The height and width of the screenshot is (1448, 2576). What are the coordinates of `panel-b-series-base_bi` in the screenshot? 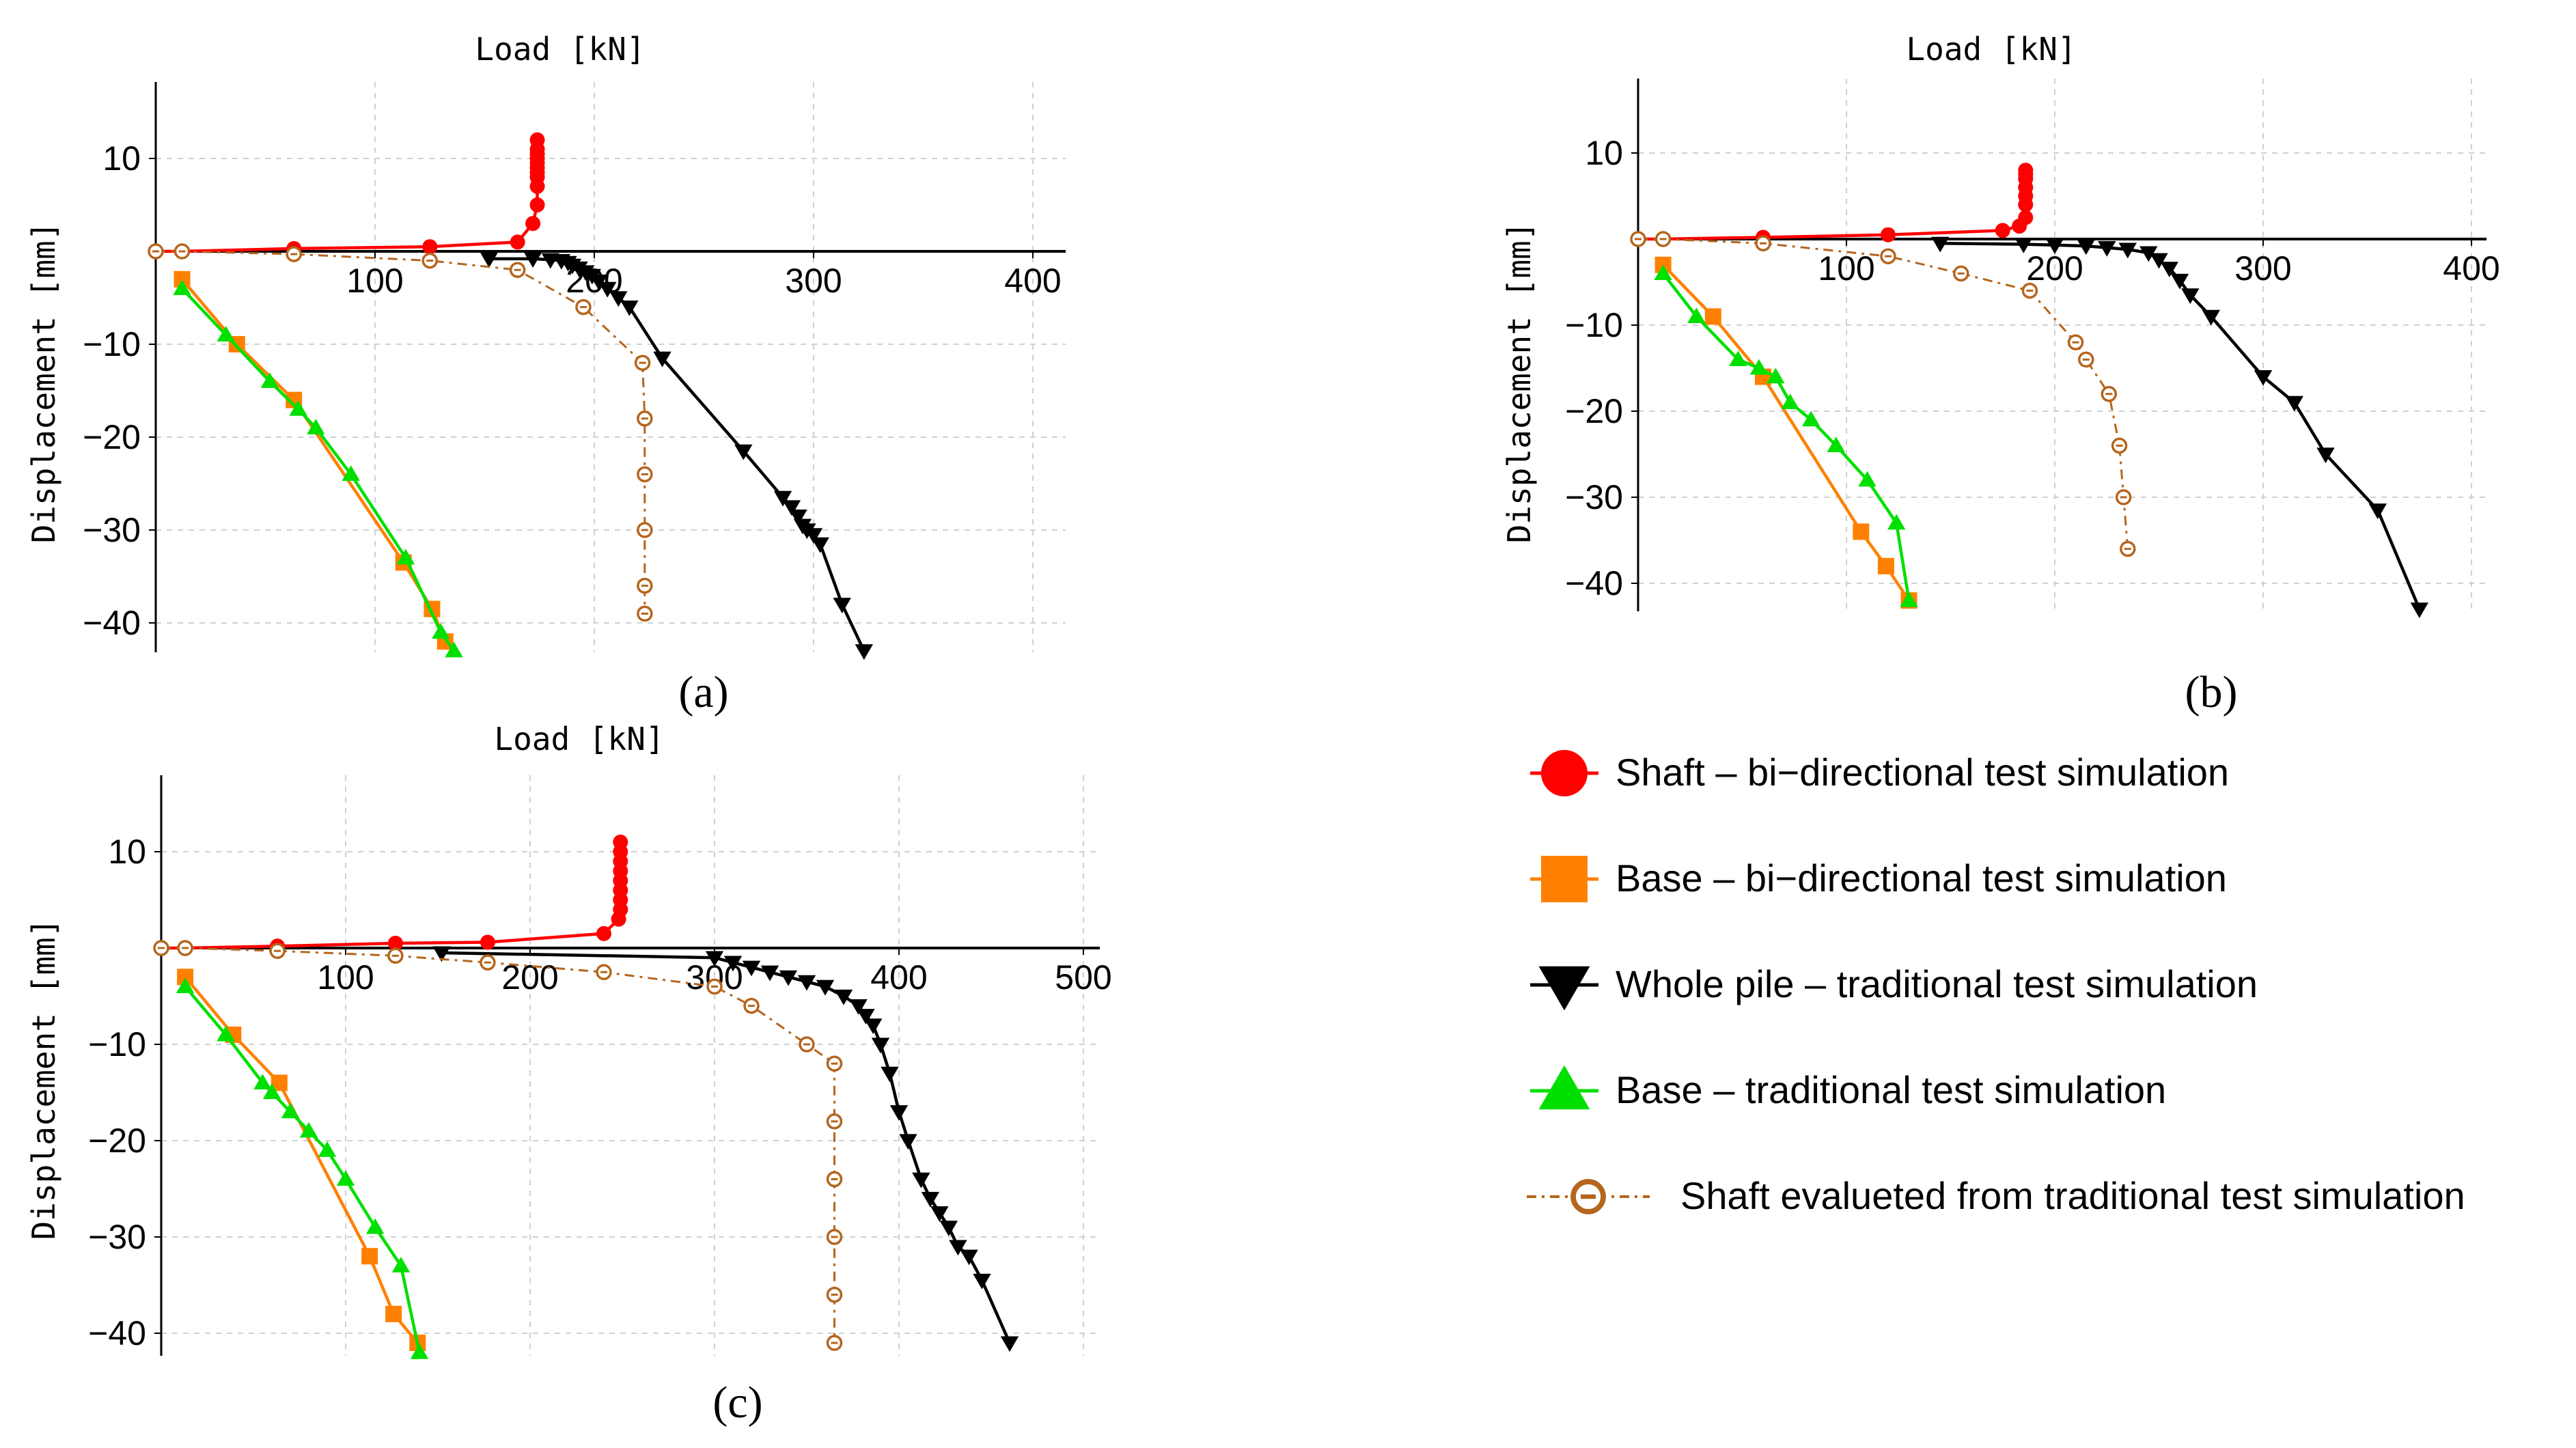 It's located at (1786, 432).